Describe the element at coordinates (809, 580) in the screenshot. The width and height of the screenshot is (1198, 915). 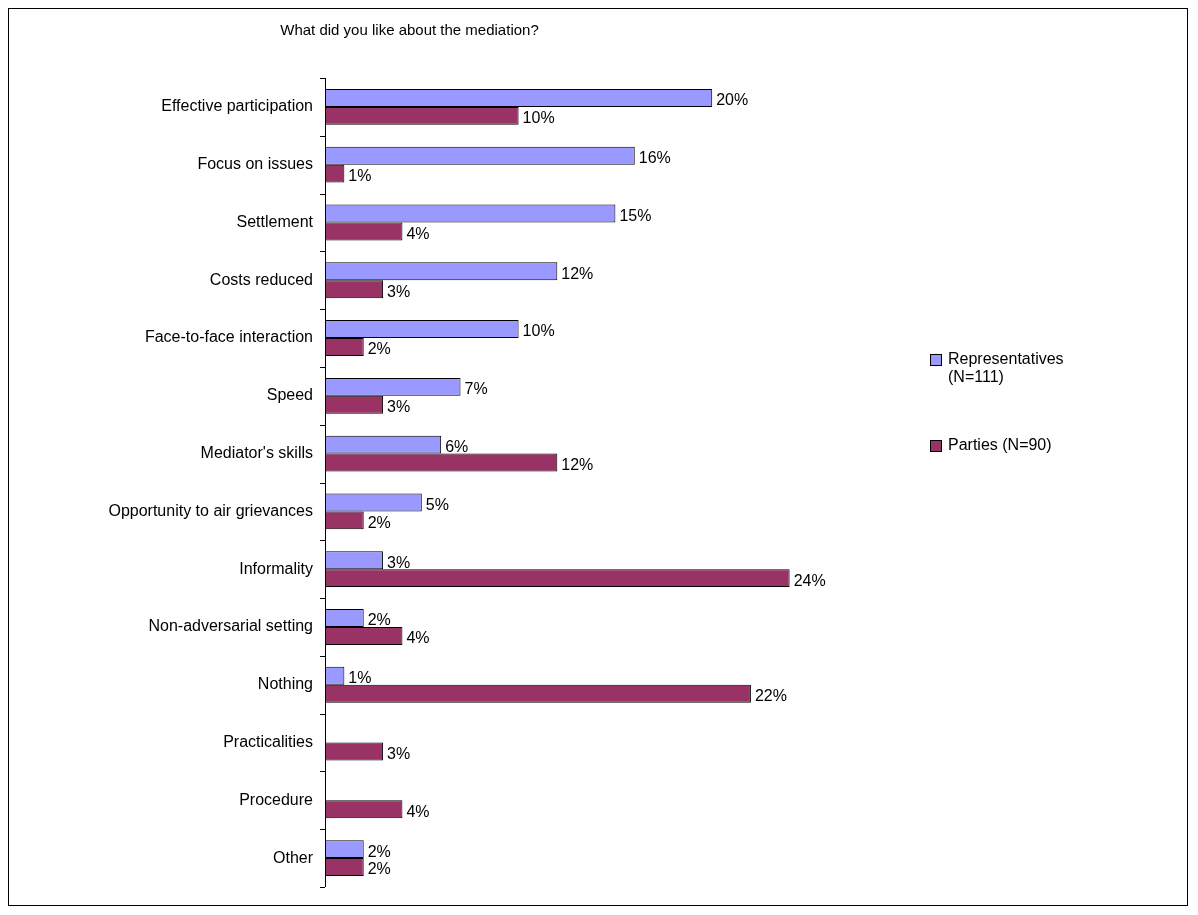
I see `data-label: 24%` at that location.